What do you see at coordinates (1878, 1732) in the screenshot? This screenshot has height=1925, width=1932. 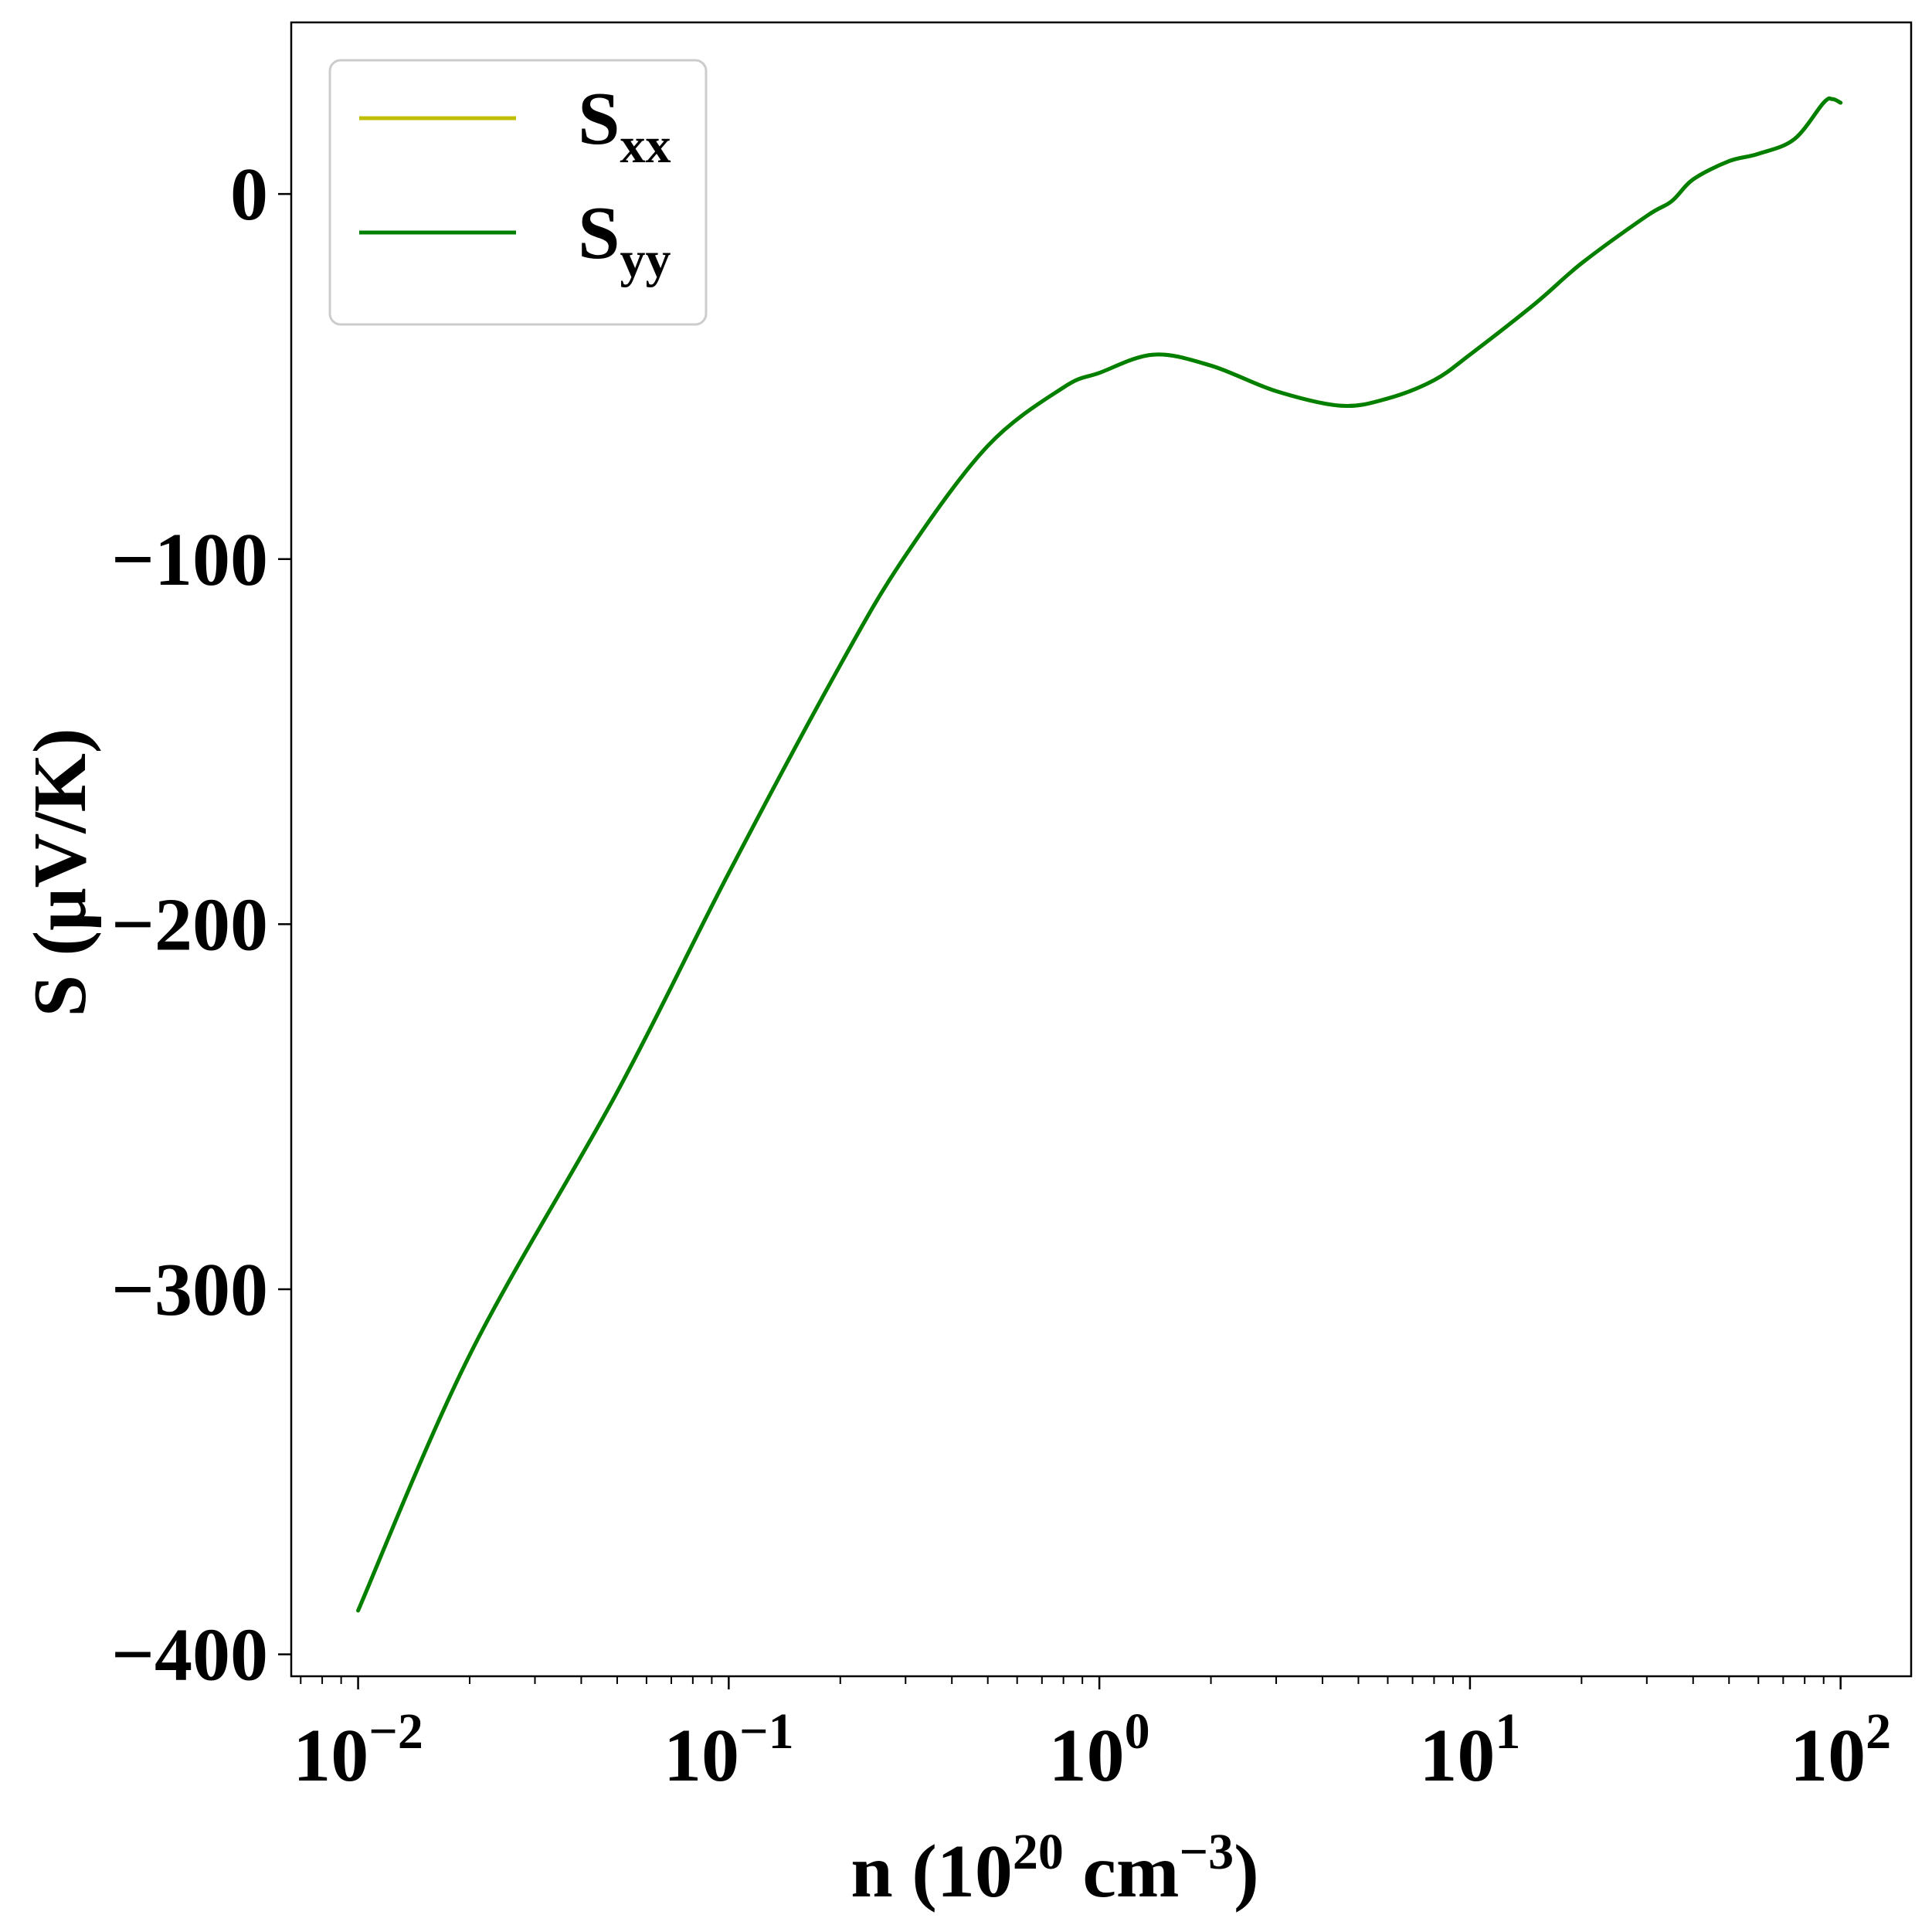 I see `x-tick-label-exponent: 2` at bounding box center [1878, 1732].